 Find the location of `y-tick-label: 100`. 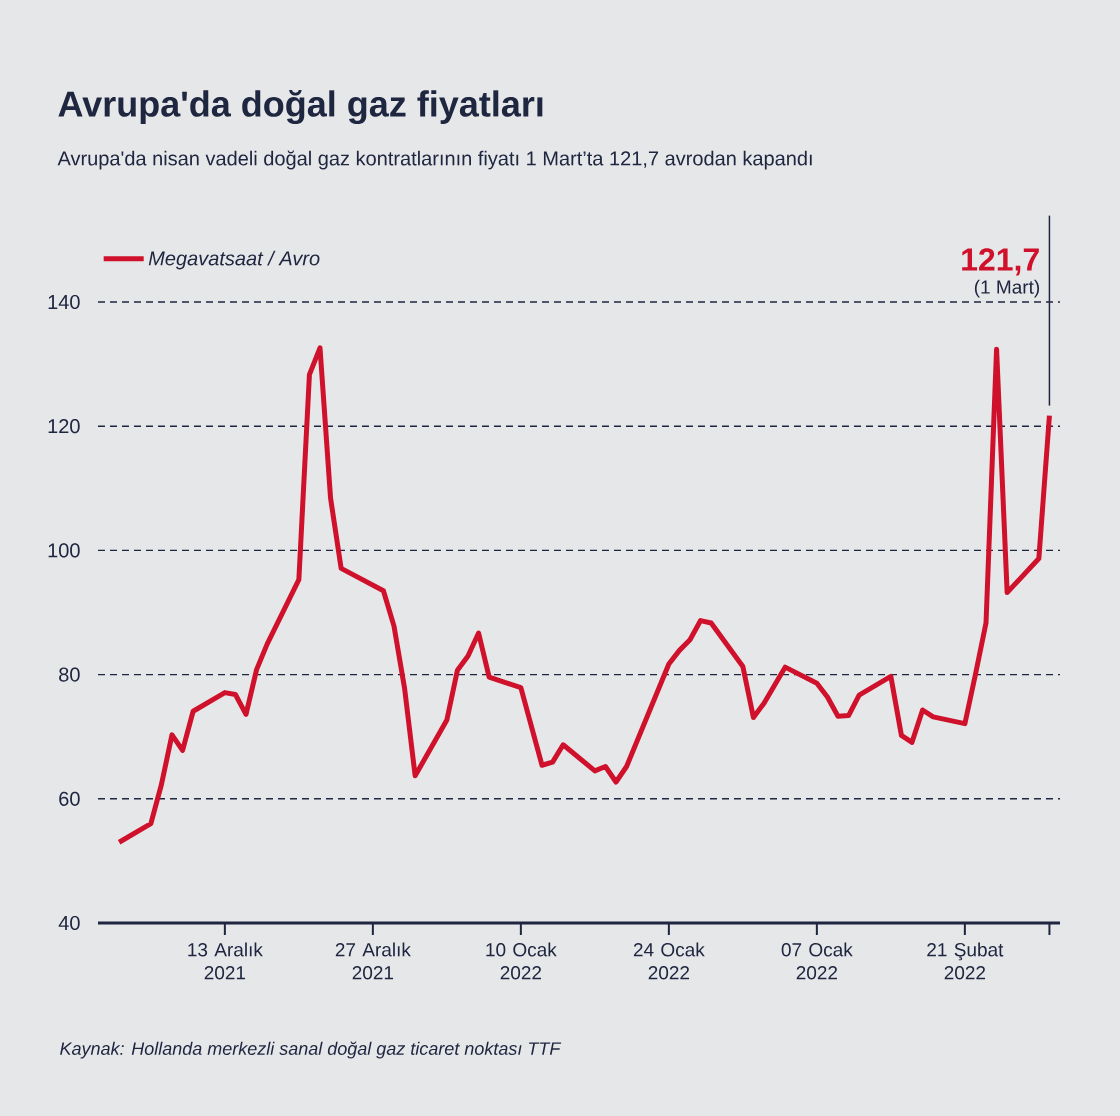

y-tick-label: 100 is located at coordinates (64, 550).